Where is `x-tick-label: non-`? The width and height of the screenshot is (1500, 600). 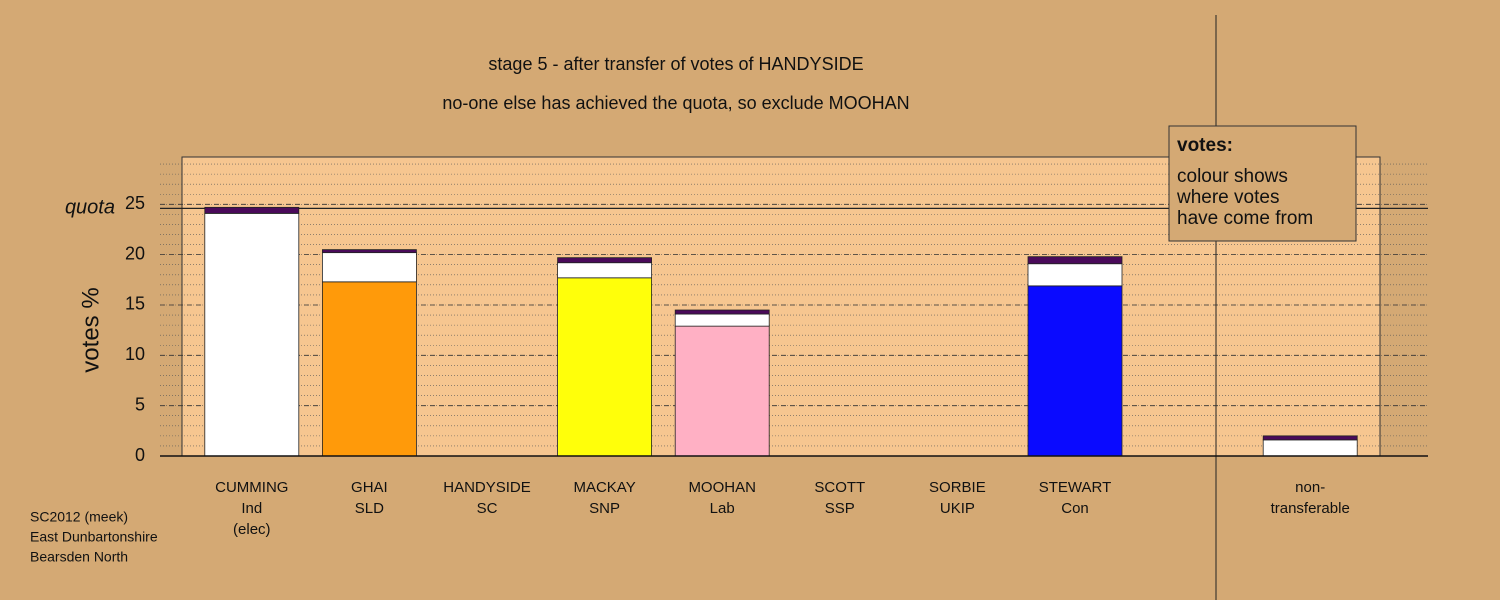 x-tick-label: non- is located at coordinates (1310, 487).